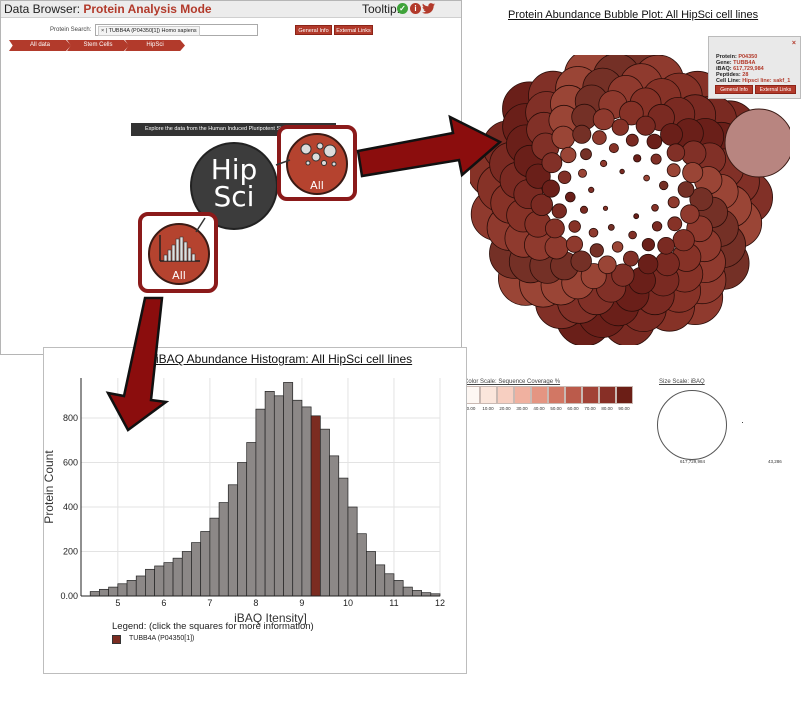 The height and width of the screenshot is (710, 812). I want to click on tooltip-close-icon: ×, so click(793, 43).